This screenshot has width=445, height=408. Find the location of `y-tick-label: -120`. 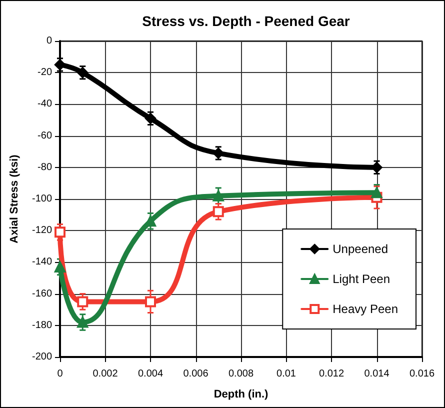

y-tick-label: -120 is located at coordinates (42, 230).